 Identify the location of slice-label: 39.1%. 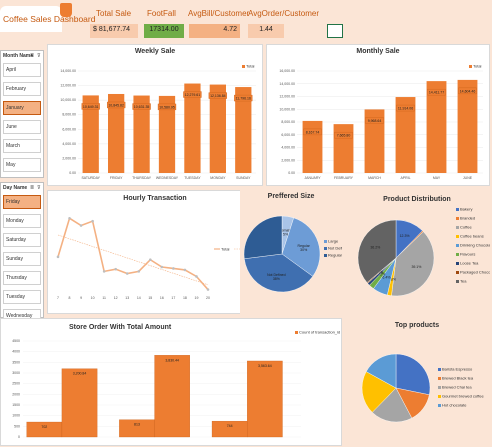
(416, 267).